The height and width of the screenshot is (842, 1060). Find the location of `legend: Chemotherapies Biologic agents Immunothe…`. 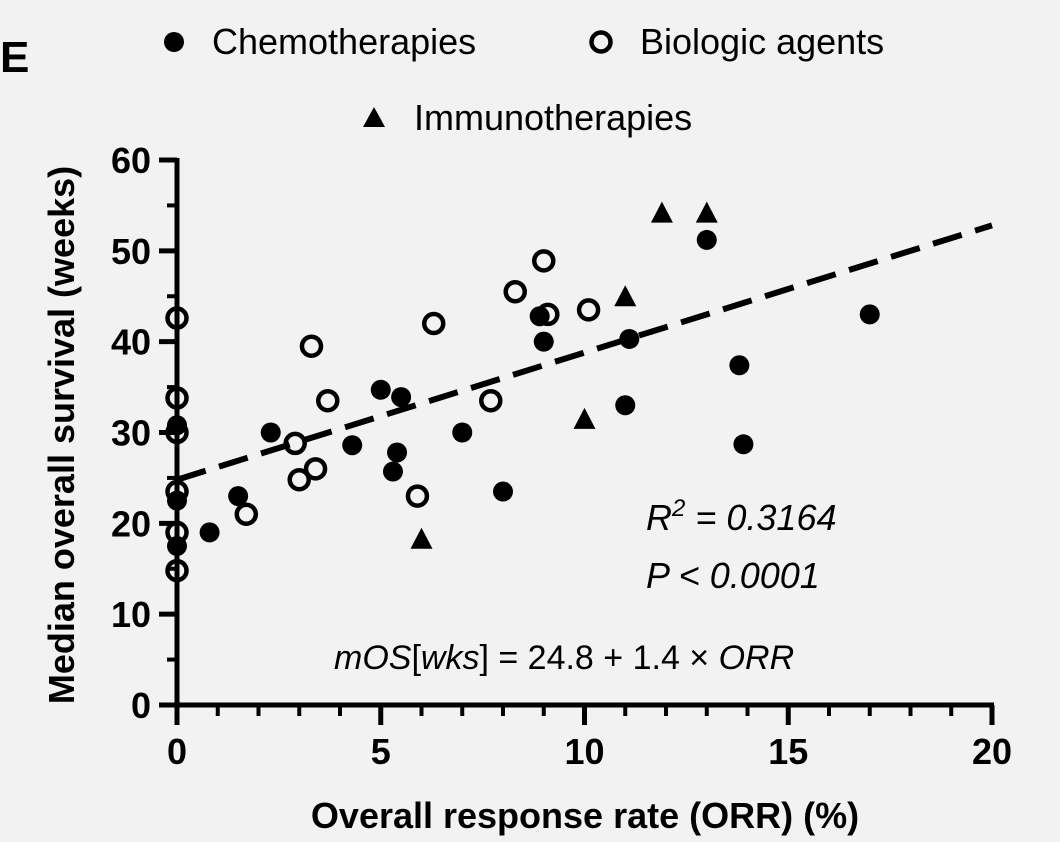

legend: Chemotherapies Biologic agents Immunothe… is located at coordinates (524, 79).